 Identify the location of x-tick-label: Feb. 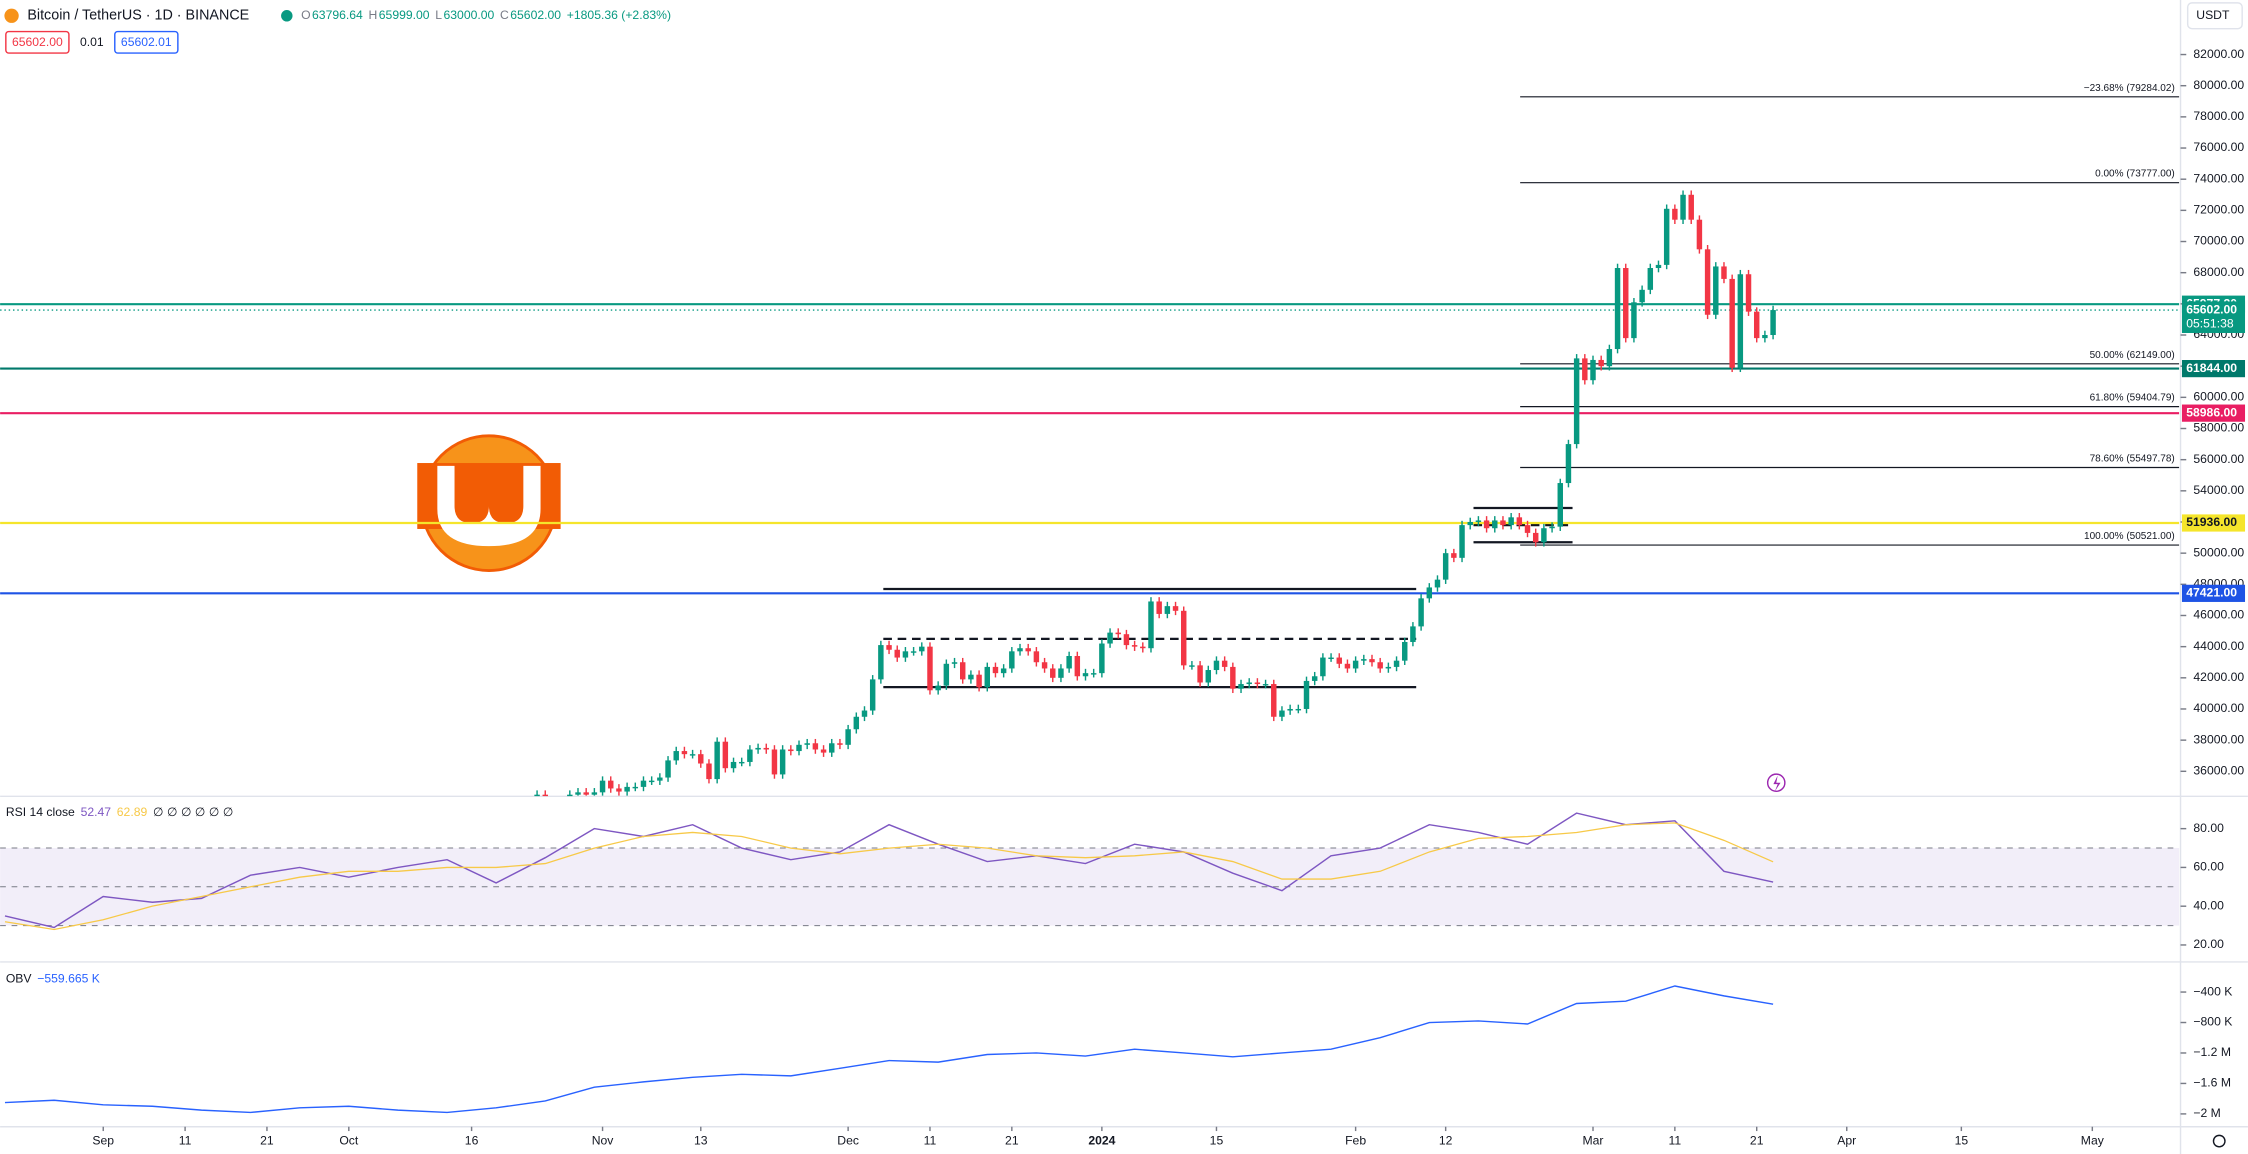
(1355, 1140).